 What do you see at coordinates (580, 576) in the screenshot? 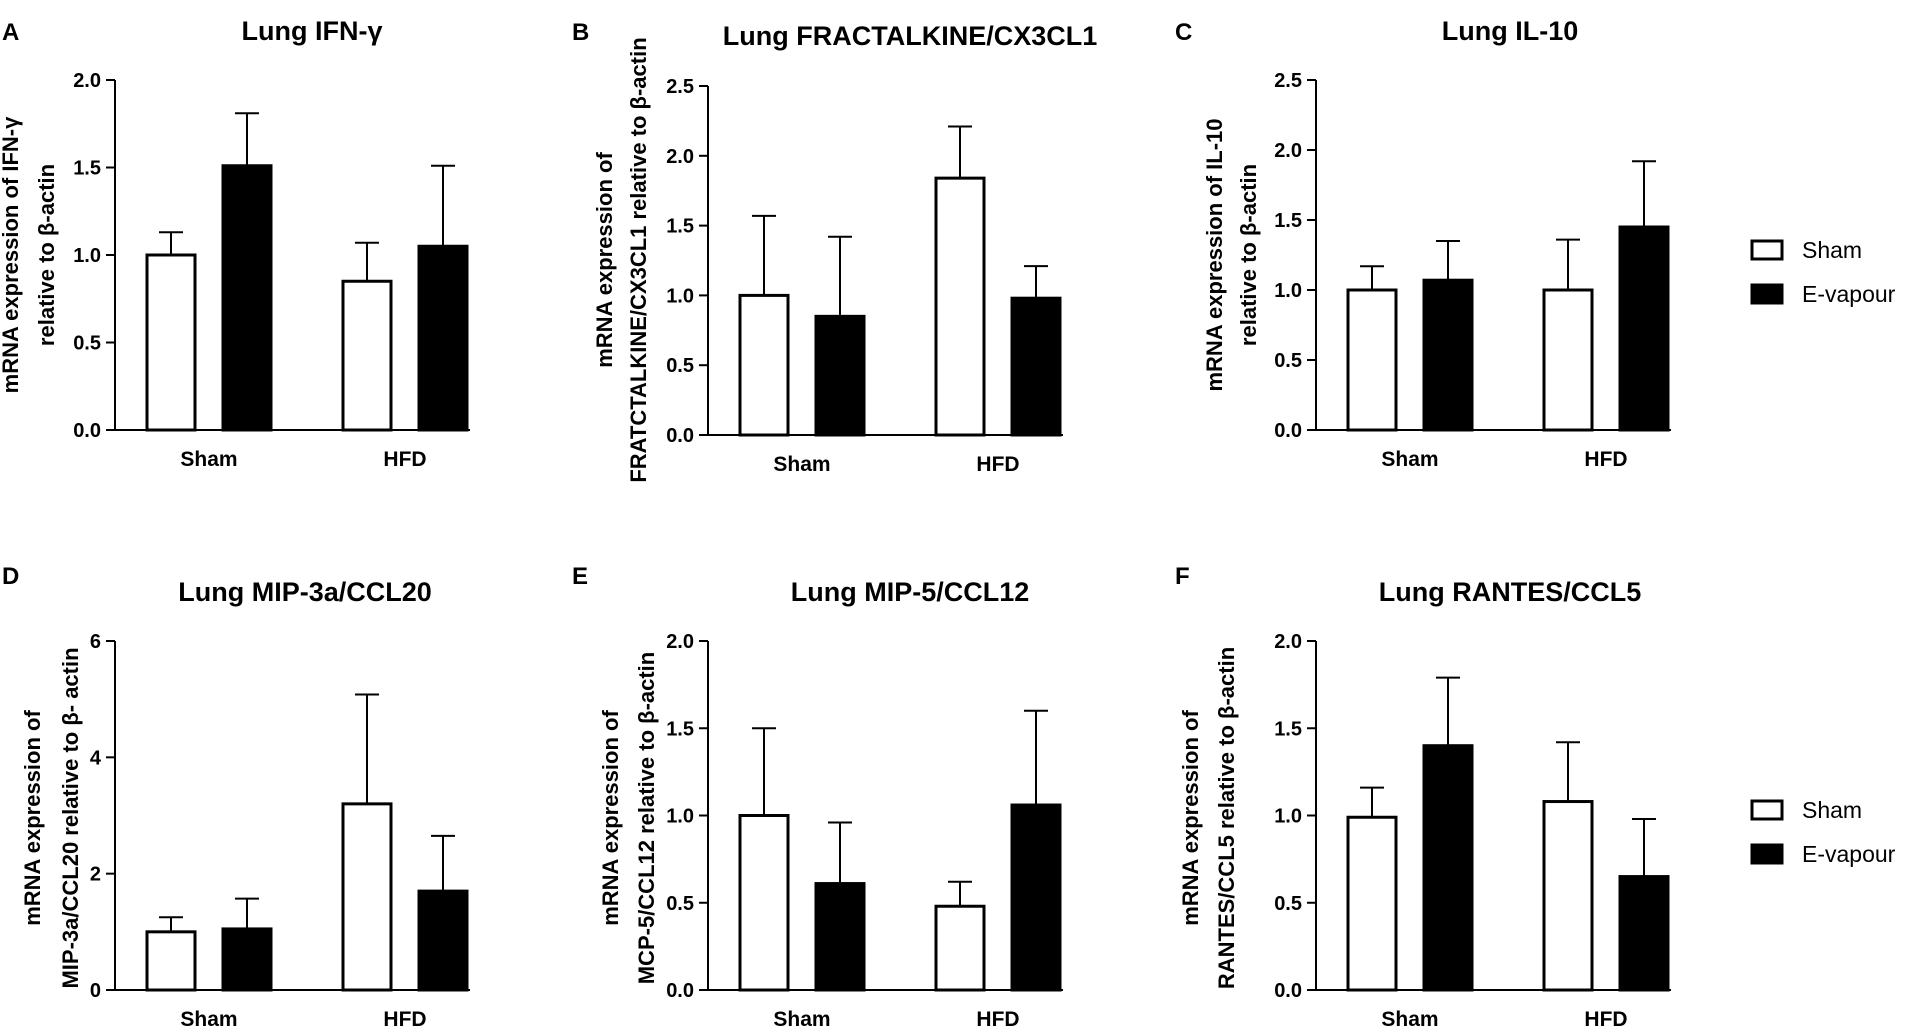
I see `panel-letter: E` at bounding box center [580, 576].